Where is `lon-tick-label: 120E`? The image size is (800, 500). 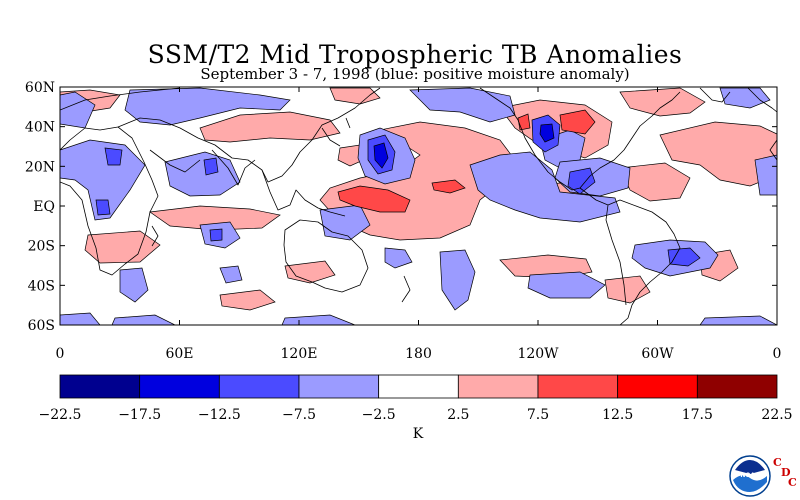 lon-tick-label: 120E is located at coordinates (299, 354).